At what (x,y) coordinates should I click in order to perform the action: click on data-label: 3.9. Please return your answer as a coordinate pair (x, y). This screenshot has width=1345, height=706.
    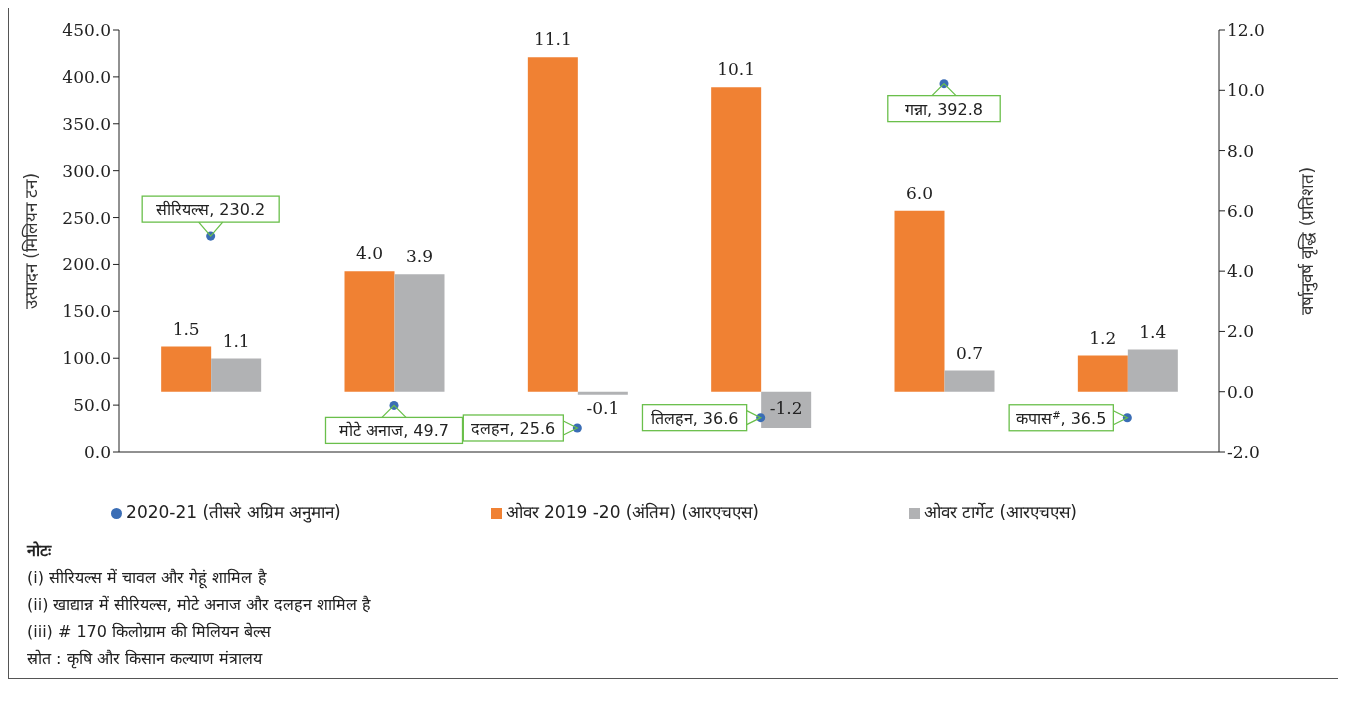
    Looking at the image, I should click on (419, 256).